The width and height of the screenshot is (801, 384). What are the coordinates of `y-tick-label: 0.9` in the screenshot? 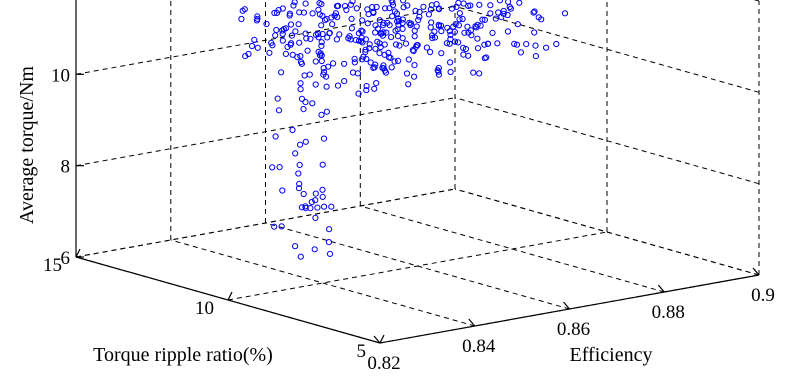 It's located at (763, 295).